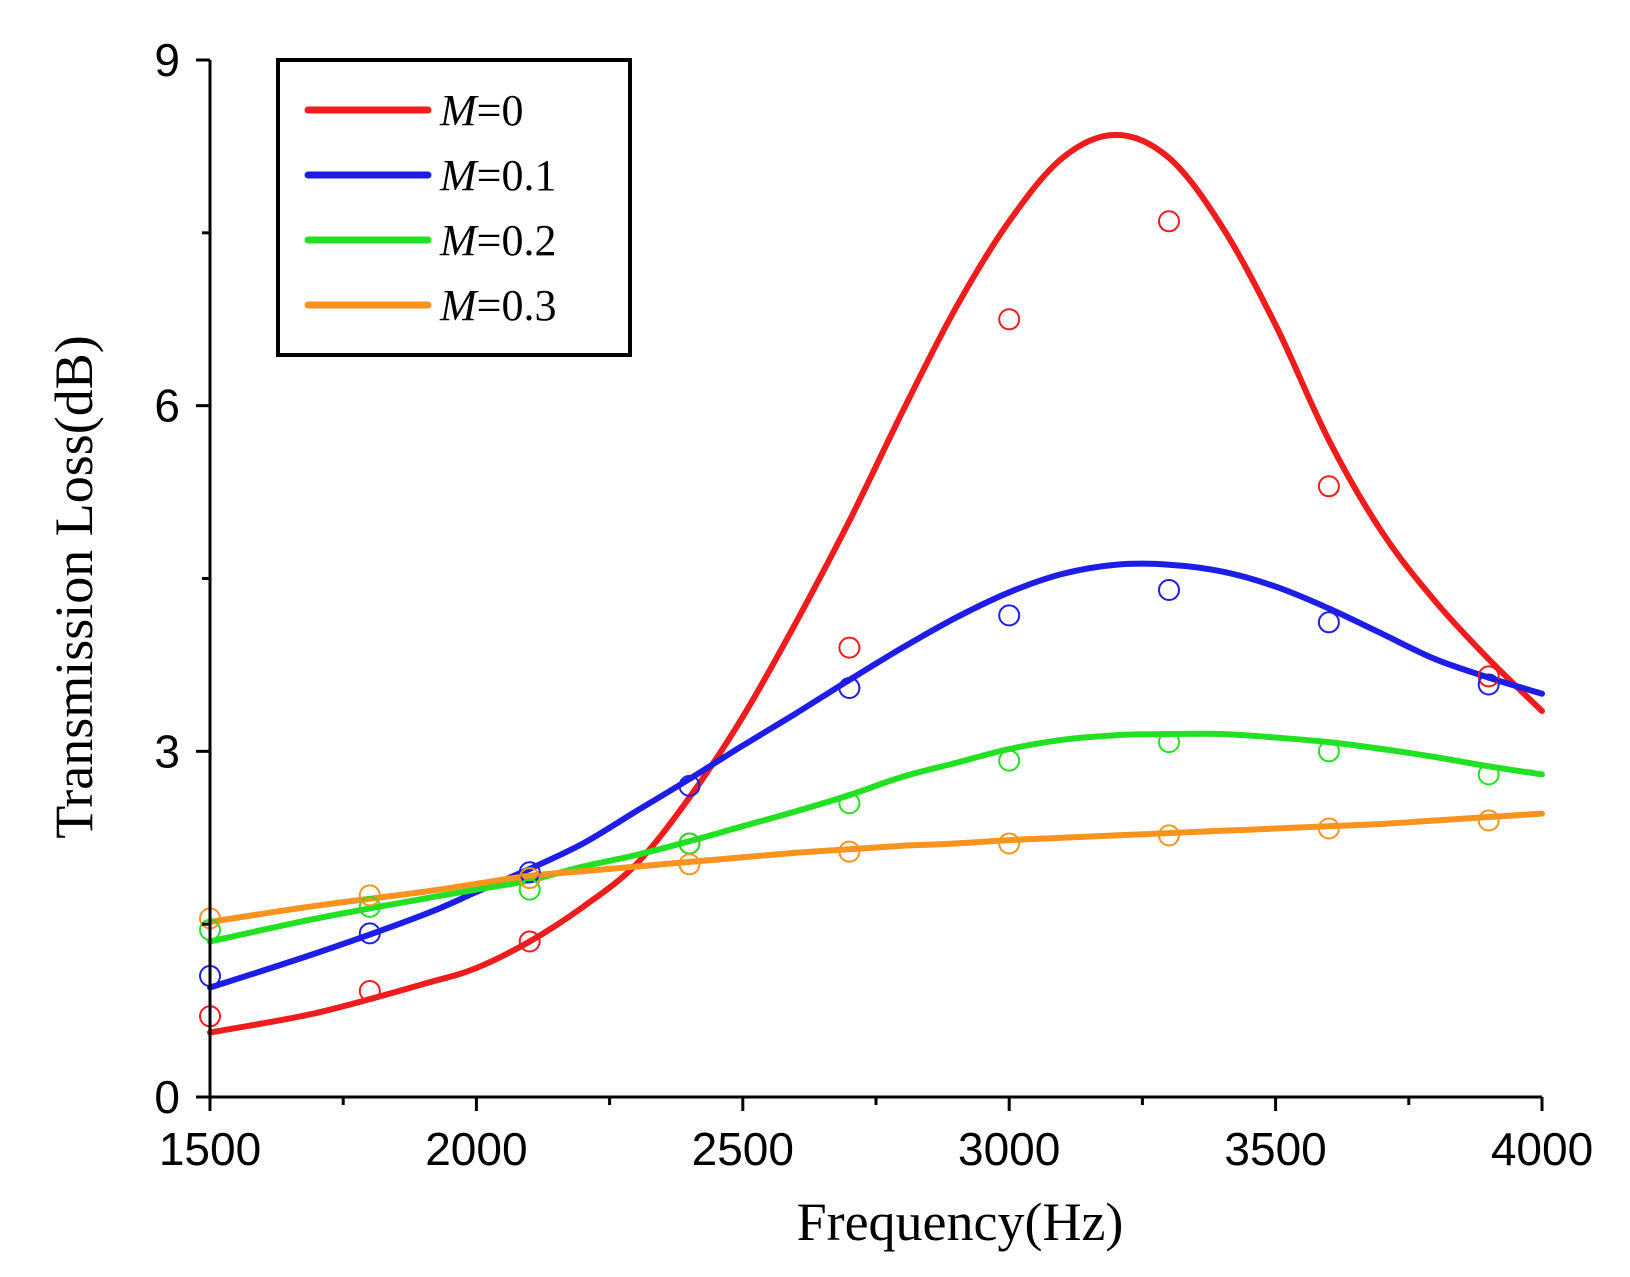 The height and width of the screenshot is (1277, 1630). I want to click on y-tick-label-3: 3, so click(167, 751).